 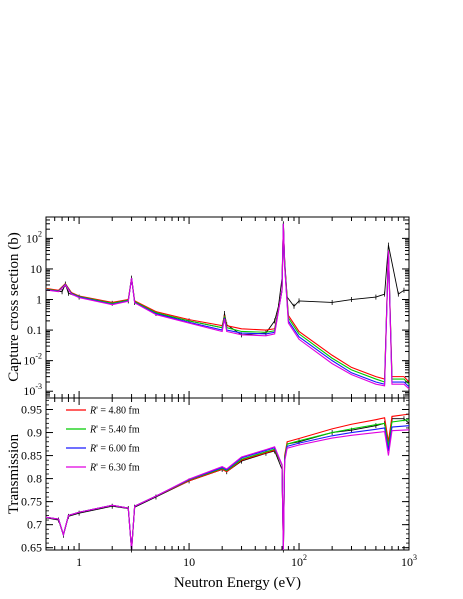 What do you see at coordinates (299, 561) in the screenshot?
I see `x-tick-label: 10²` at bounding box center [299, 561].